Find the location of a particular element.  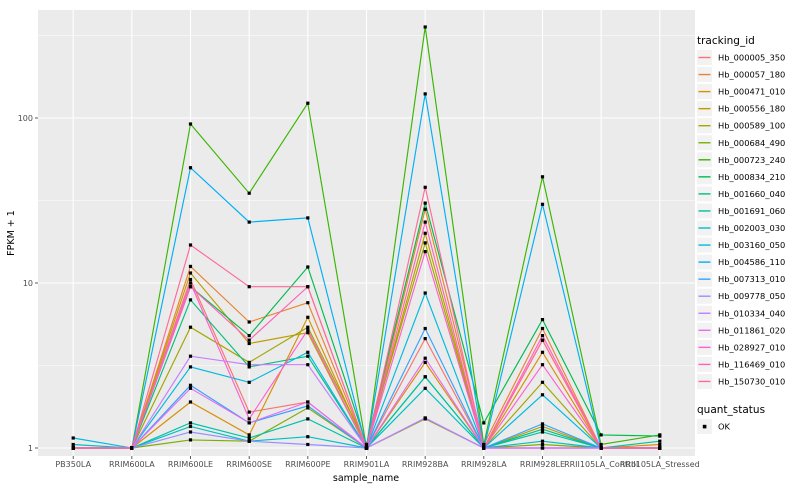

legend-label-Hb_000005_350: Hb_000005_350 is located at coordinates (751, 58).